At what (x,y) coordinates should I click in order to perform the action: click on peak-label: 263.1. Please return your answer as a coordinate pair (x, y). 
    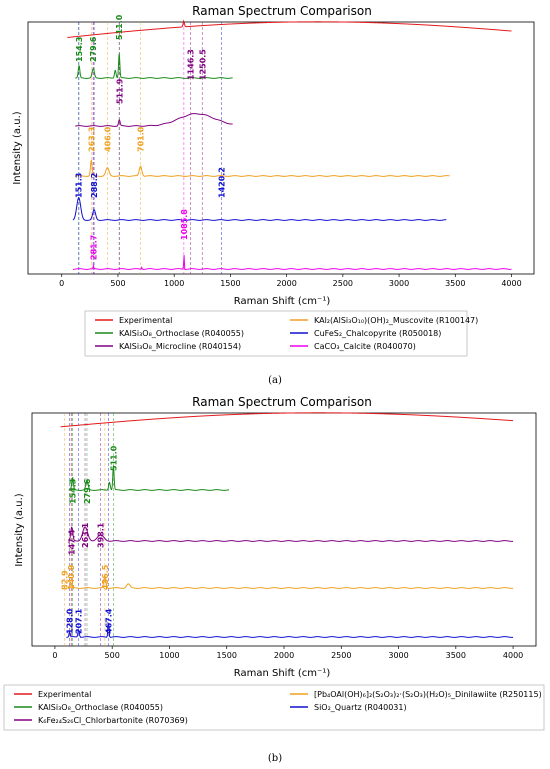
    Looking at the image, I should click on (85, 535).